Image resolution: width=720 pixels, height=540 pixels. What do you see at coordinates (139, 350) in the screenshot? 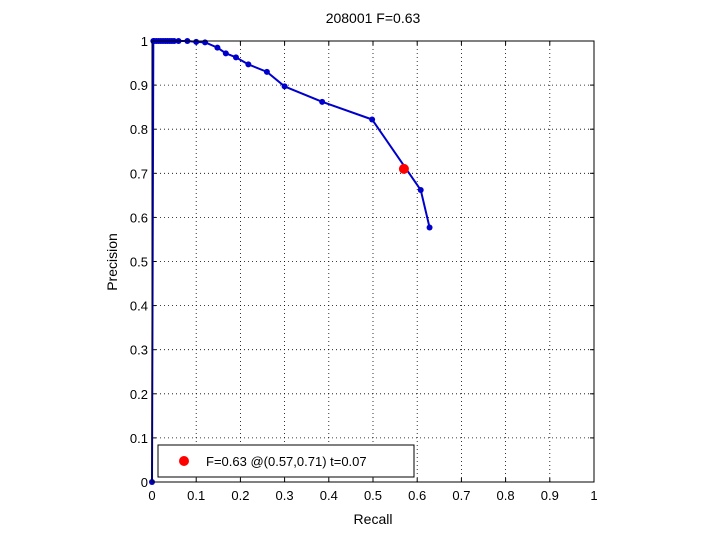
I see `y-tick-label: 0.3` at bounding box center [139, 350].